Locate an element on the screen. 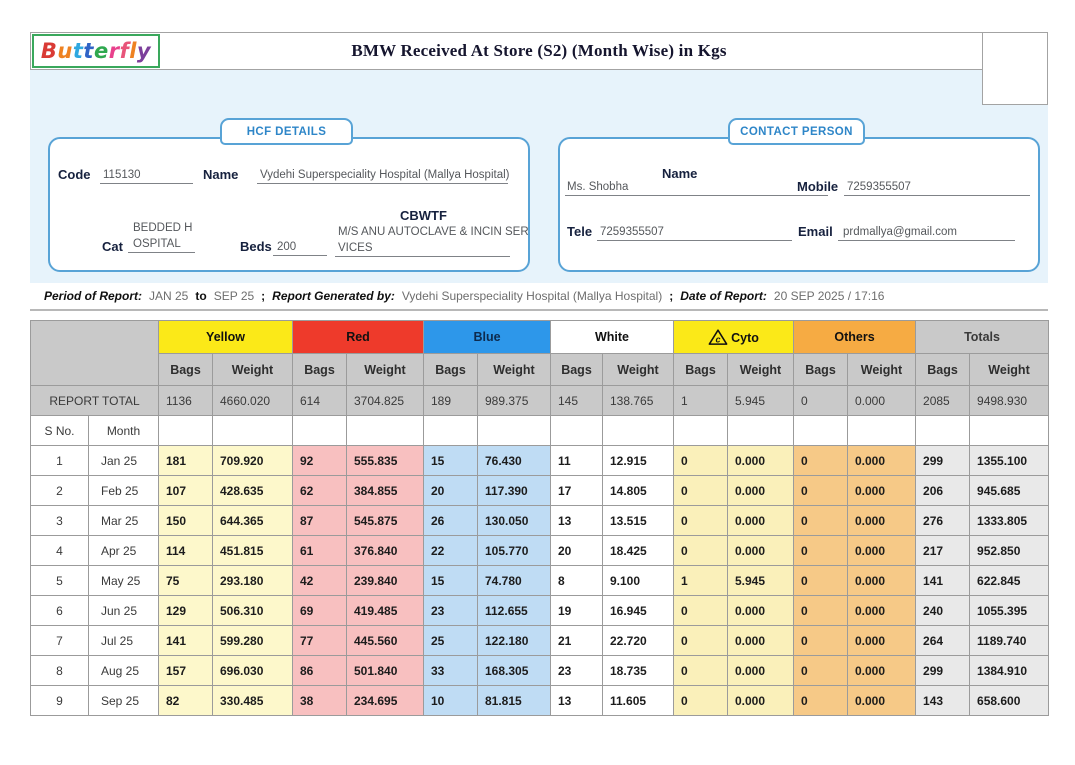  logo-letter: e is located at coordinates (101, 51).